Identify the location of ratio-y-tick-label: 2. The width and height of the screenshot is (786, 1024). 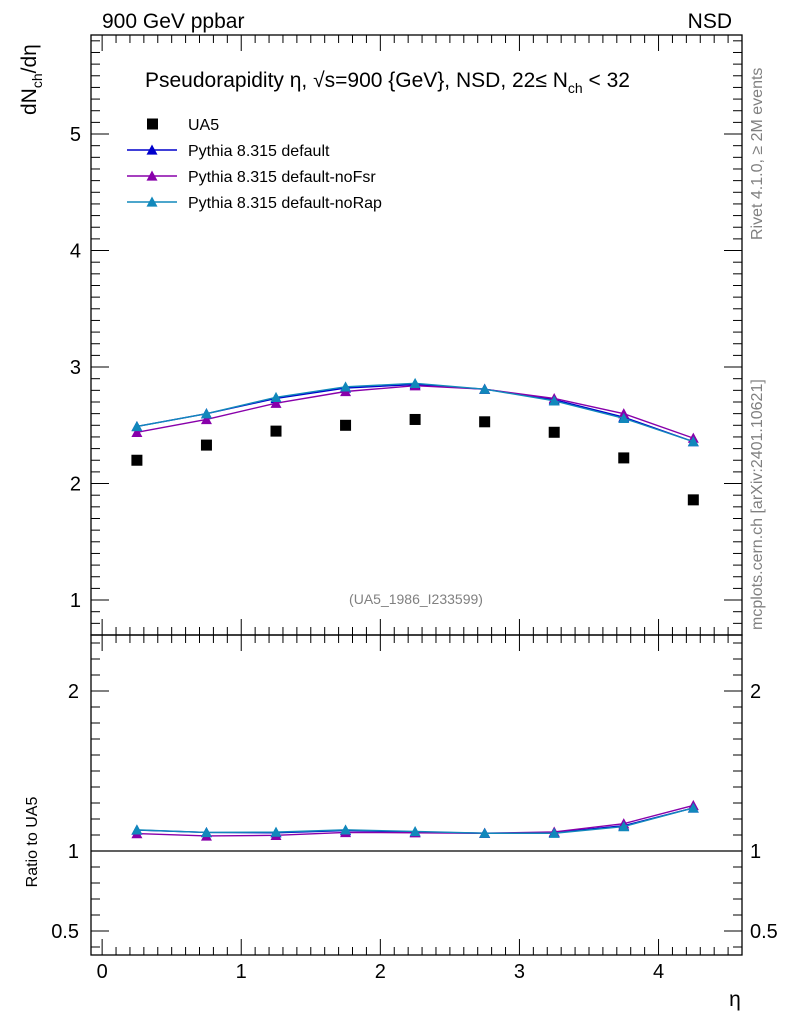
(73, 692).